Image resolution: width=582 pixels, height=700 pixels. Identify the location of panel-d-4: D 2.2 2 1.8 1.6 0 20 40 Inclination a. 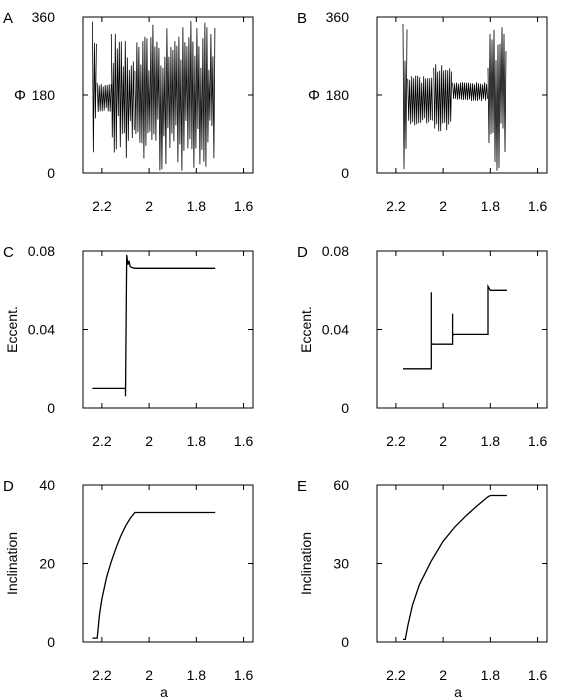
(128, 588).